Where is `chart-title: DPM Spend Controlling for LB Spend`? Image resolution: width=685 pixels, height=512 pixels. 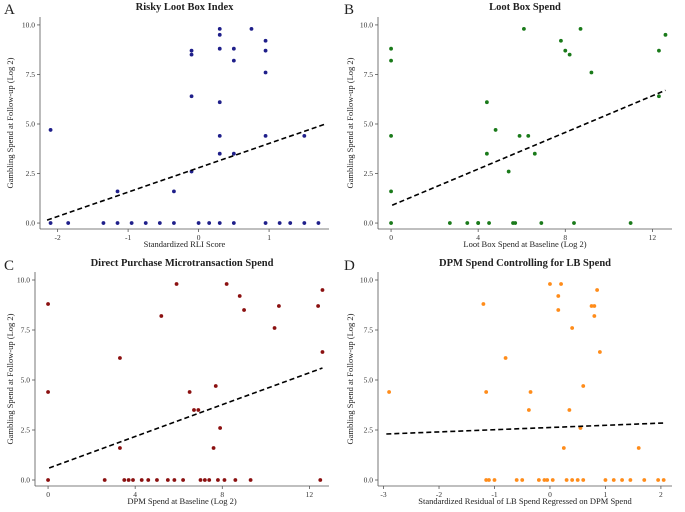
chart-title: DPM Spend Controlling for LB Spend is located at coordinates (525, 263).